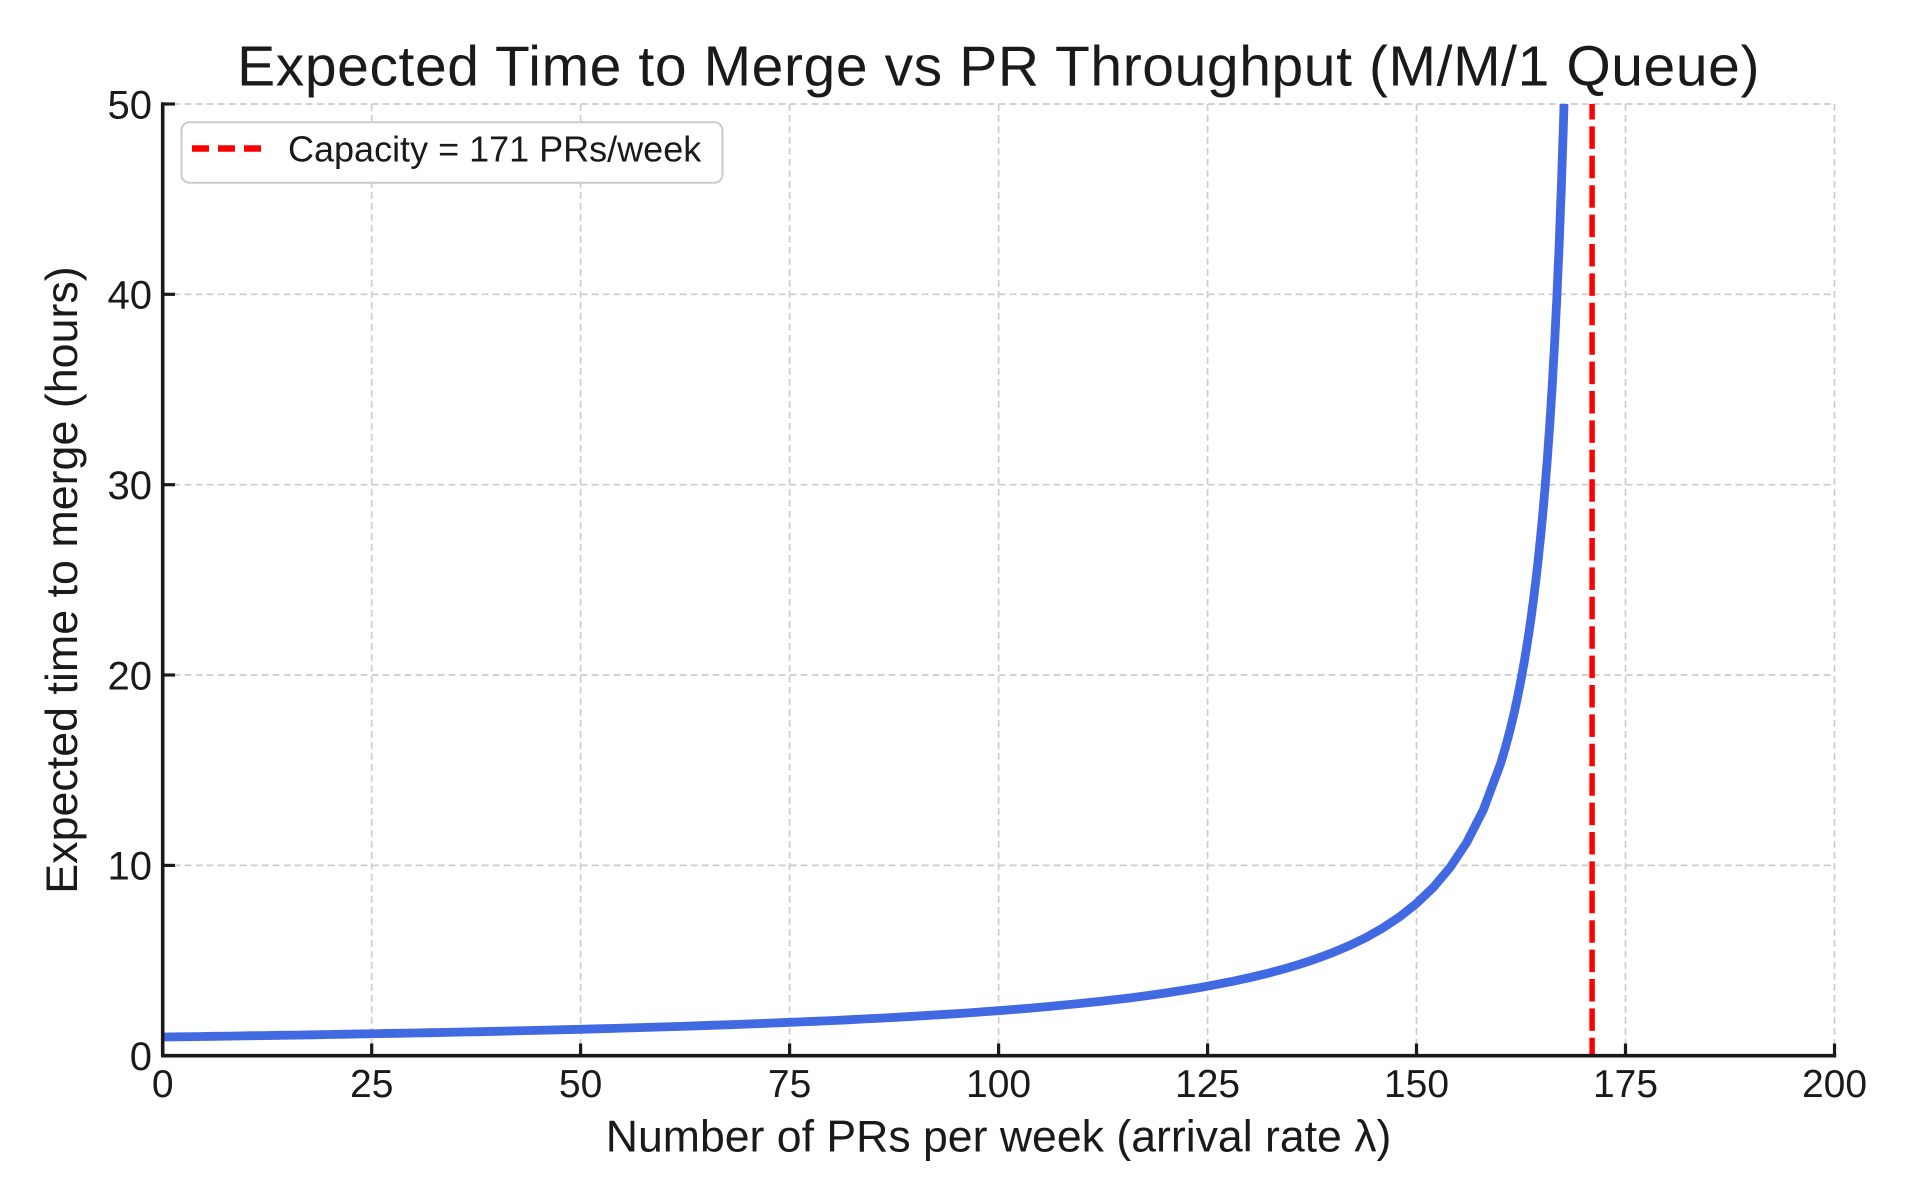 The image size is (1928, 1188). What do you see at coordinates (1834, 1084) in the screenshot?
I see `svg-text: 200` at bounding box center [1834, 1084].